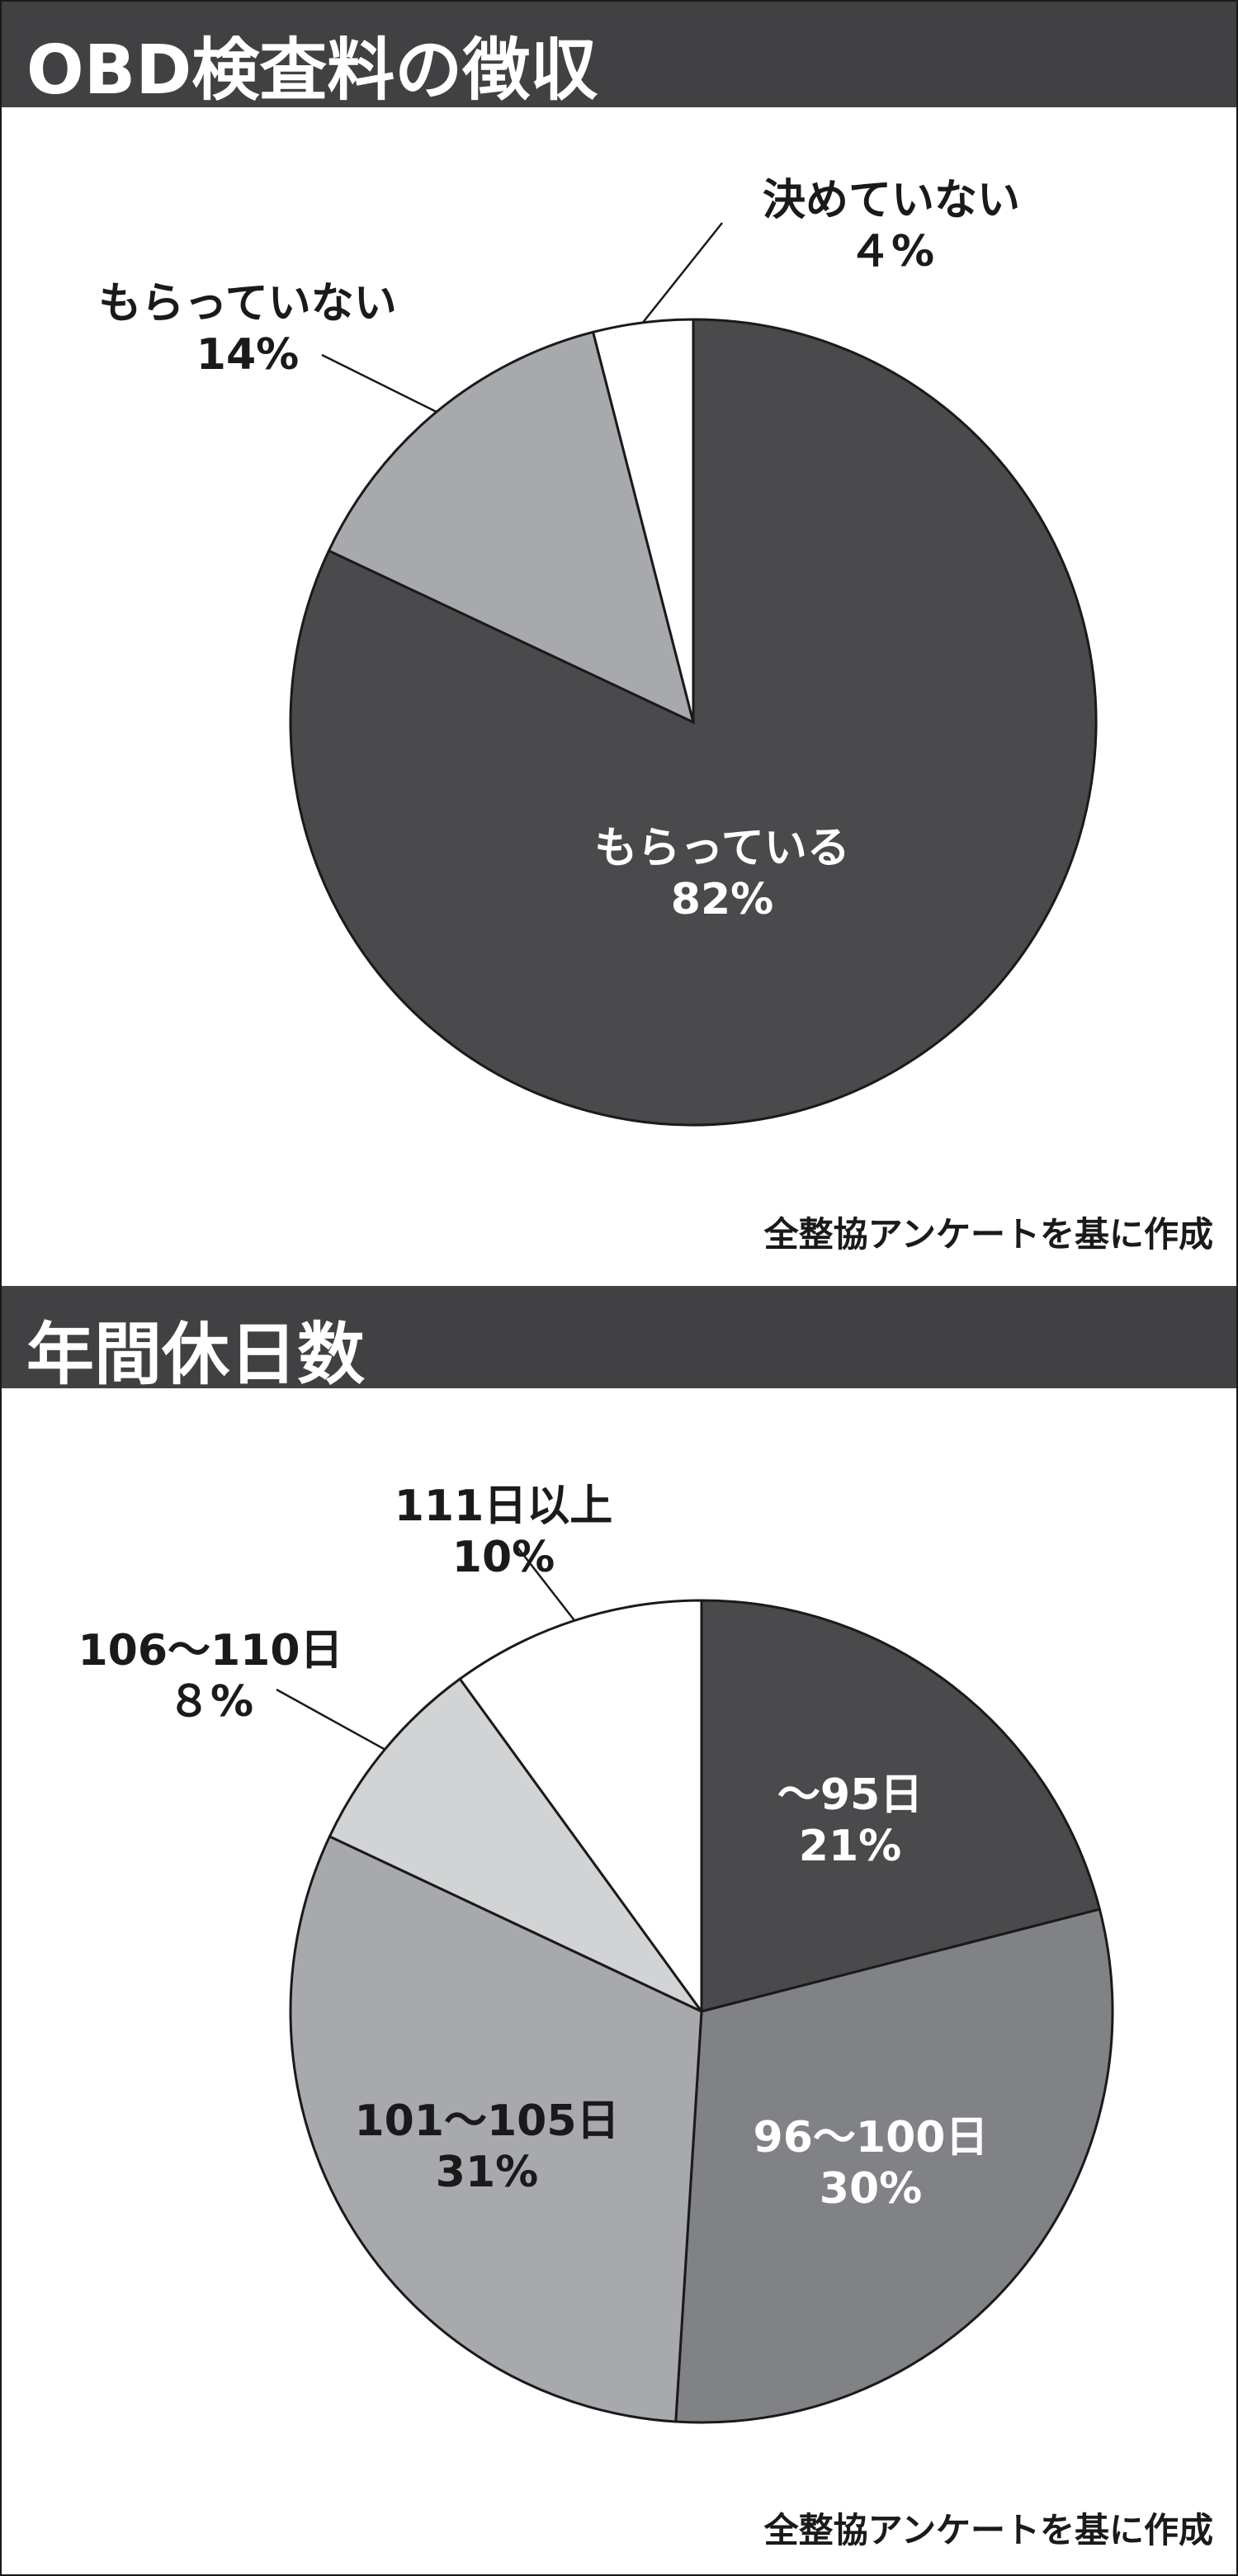  What do you see at coordinates (850, 1846) in the screenshot?
I see `chart-2-slice-1-value-label: 21%` at bounding box center [850, 1846].